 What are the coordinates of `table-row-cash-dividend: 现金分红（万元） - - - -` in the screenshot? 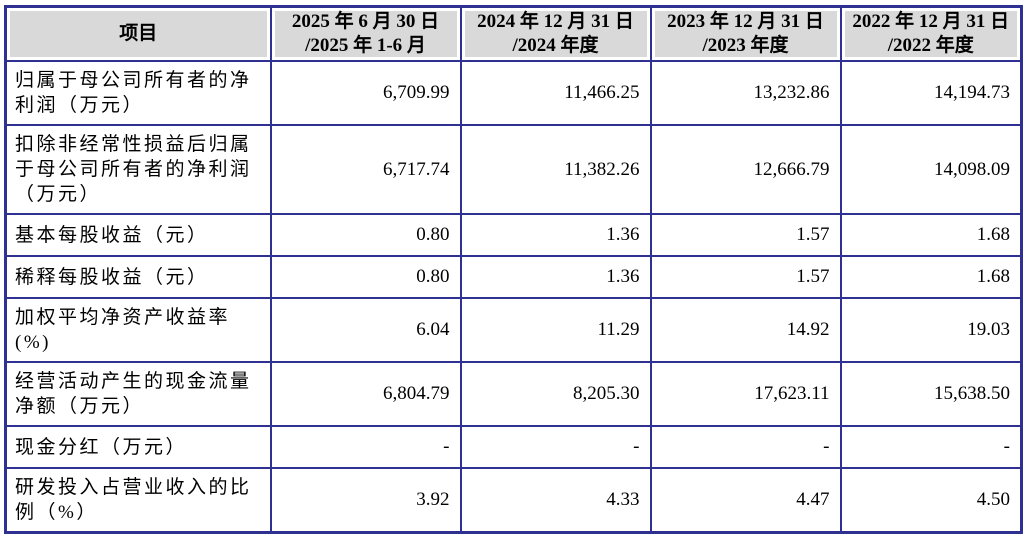 It's located at (513, 447).